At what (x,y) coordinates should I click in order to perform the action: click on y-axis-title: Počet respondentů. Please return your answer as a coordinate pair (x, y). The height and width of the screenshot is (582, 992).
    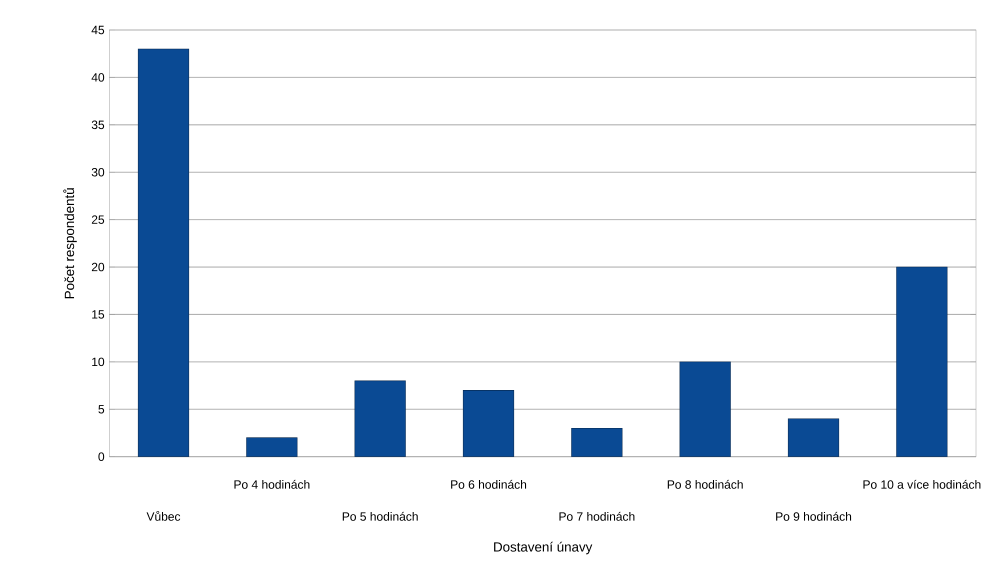
    Looking at the image, I should click on (70, 243).